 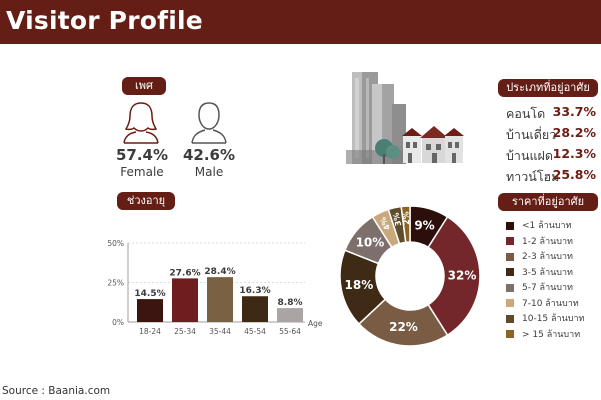 What do you see at coordinates (254, 291) in the screenshot?
I see `bar-value-label: 16.3%` at bounding box center [254, 291].